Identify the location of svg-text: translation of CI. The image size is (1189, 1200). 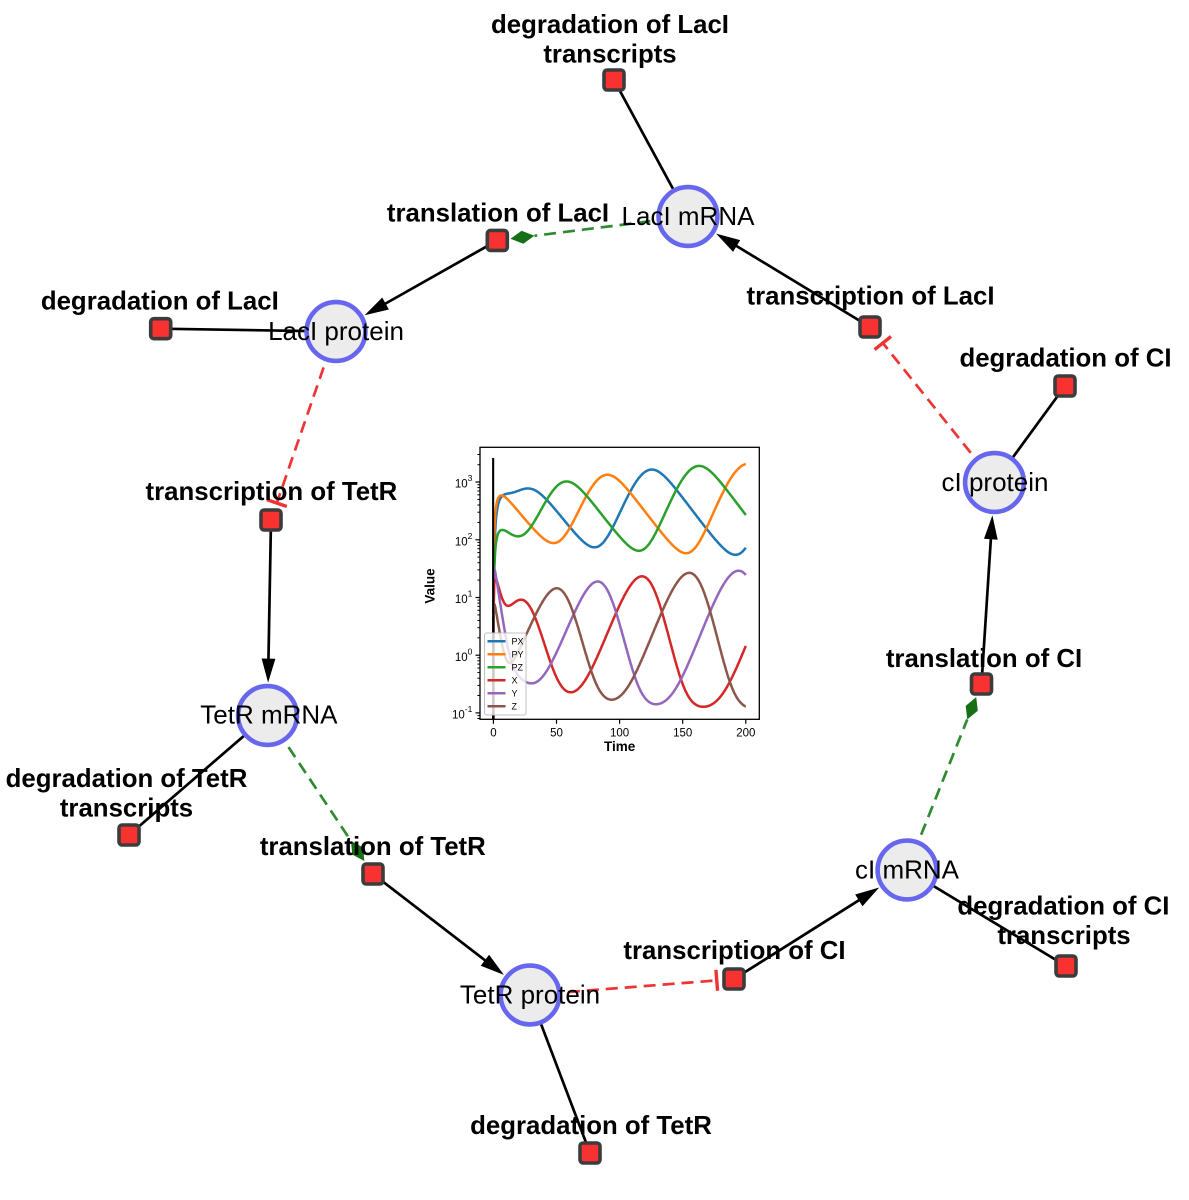
(984, 659).